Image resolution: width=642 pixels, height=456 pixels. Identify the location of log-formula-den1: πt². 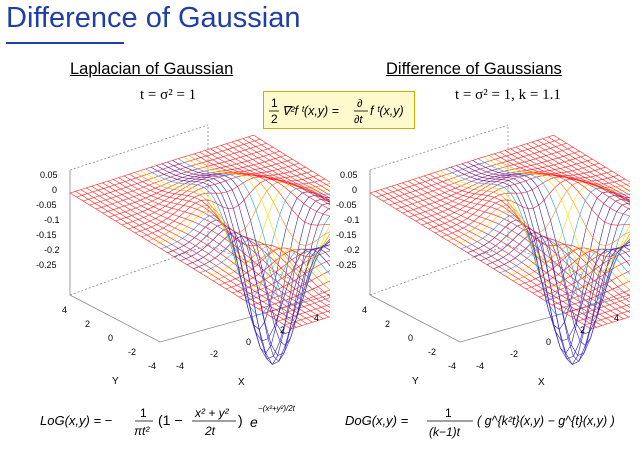
(142, 431).